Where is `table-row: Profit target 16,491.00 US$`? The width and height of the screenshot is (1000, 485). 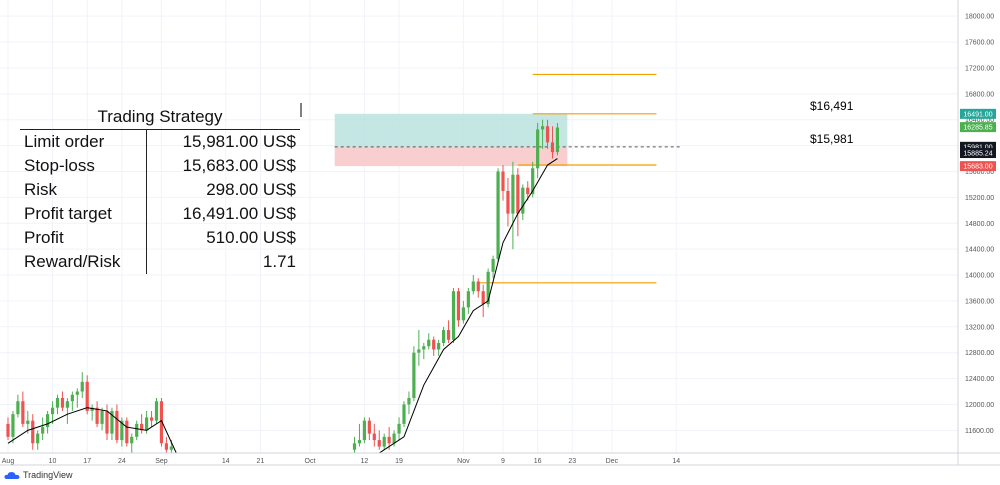
table-row: Profit target 16,491.00 US$ is located at coordinates (160, 214).